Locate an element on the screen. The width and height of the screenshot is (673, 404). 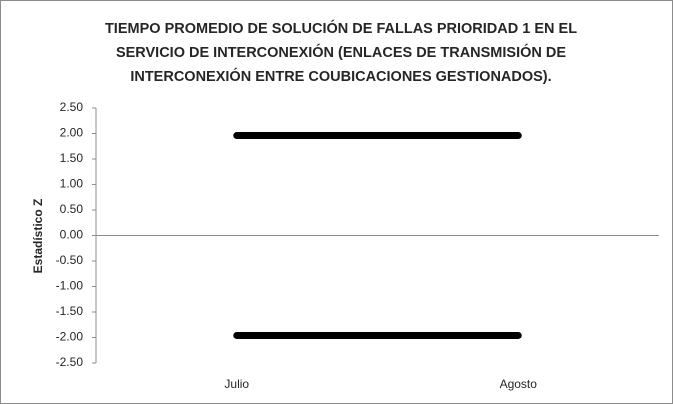
y-tick-label: -2.00 is located at coordinates (70, 337).